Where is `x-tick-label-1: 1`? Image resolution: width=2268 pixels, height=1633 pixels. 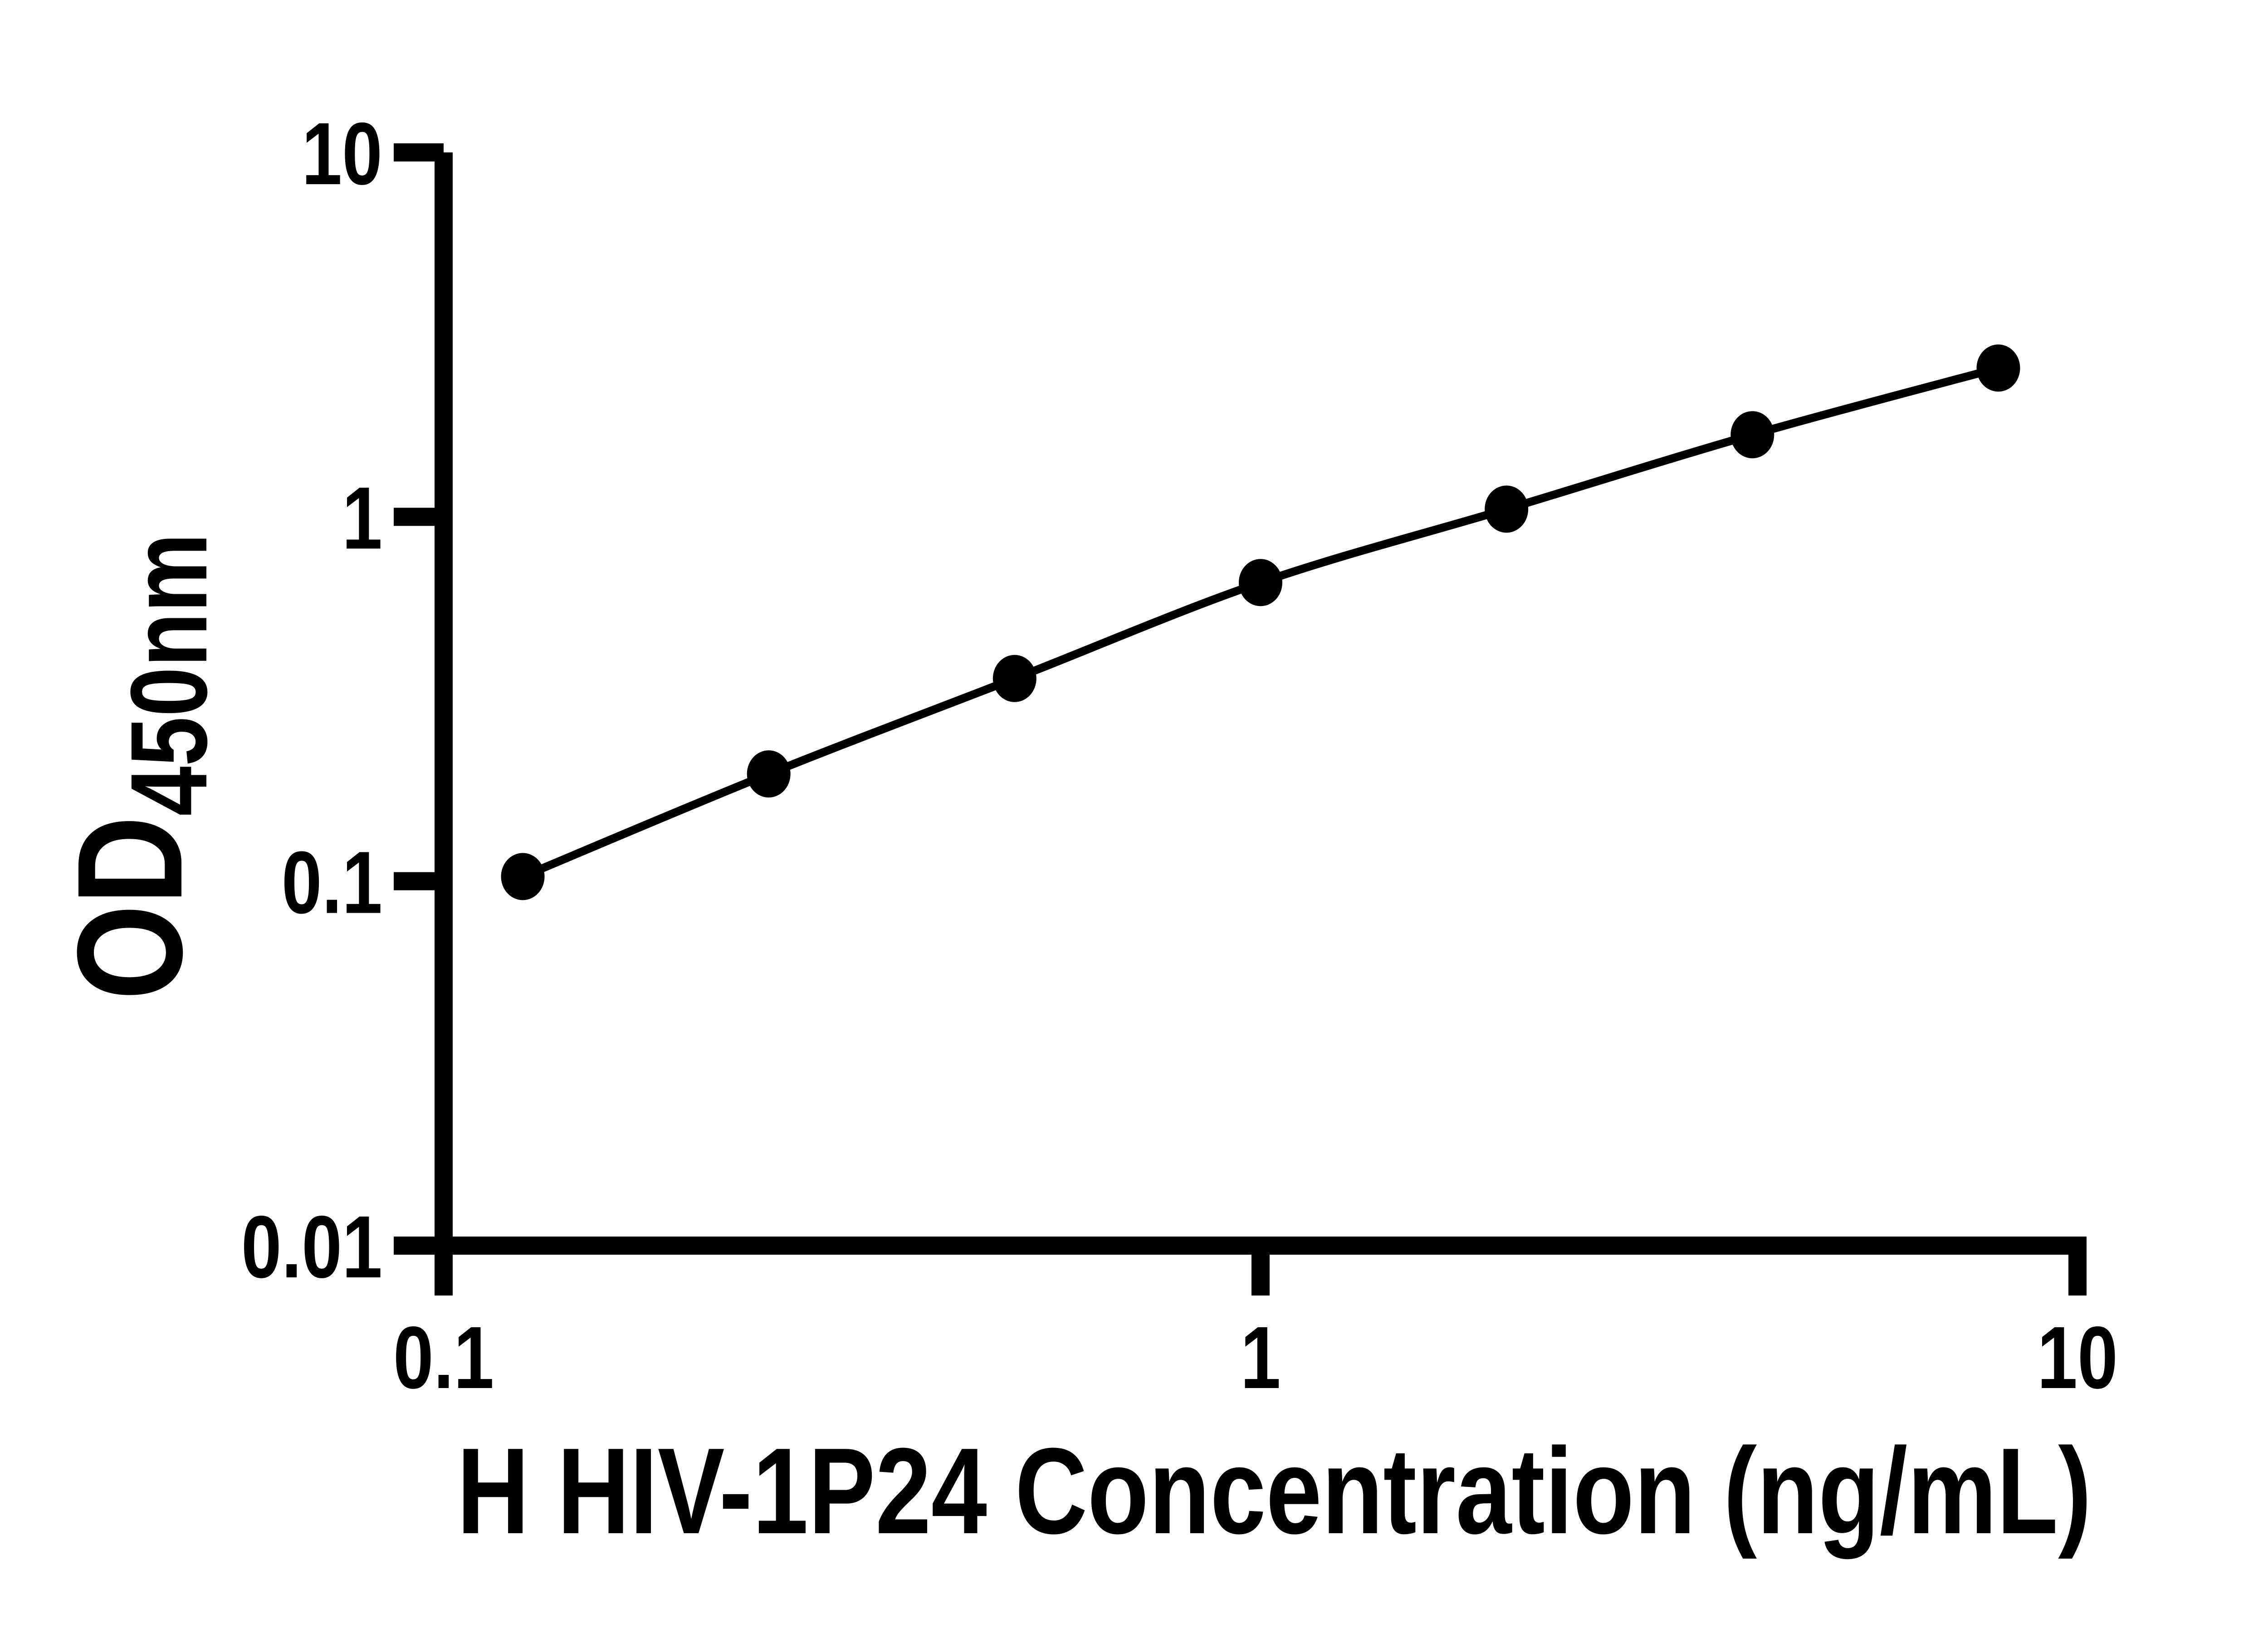
x-tick-label-1: 1 is located at coordinates (1261, 1357).